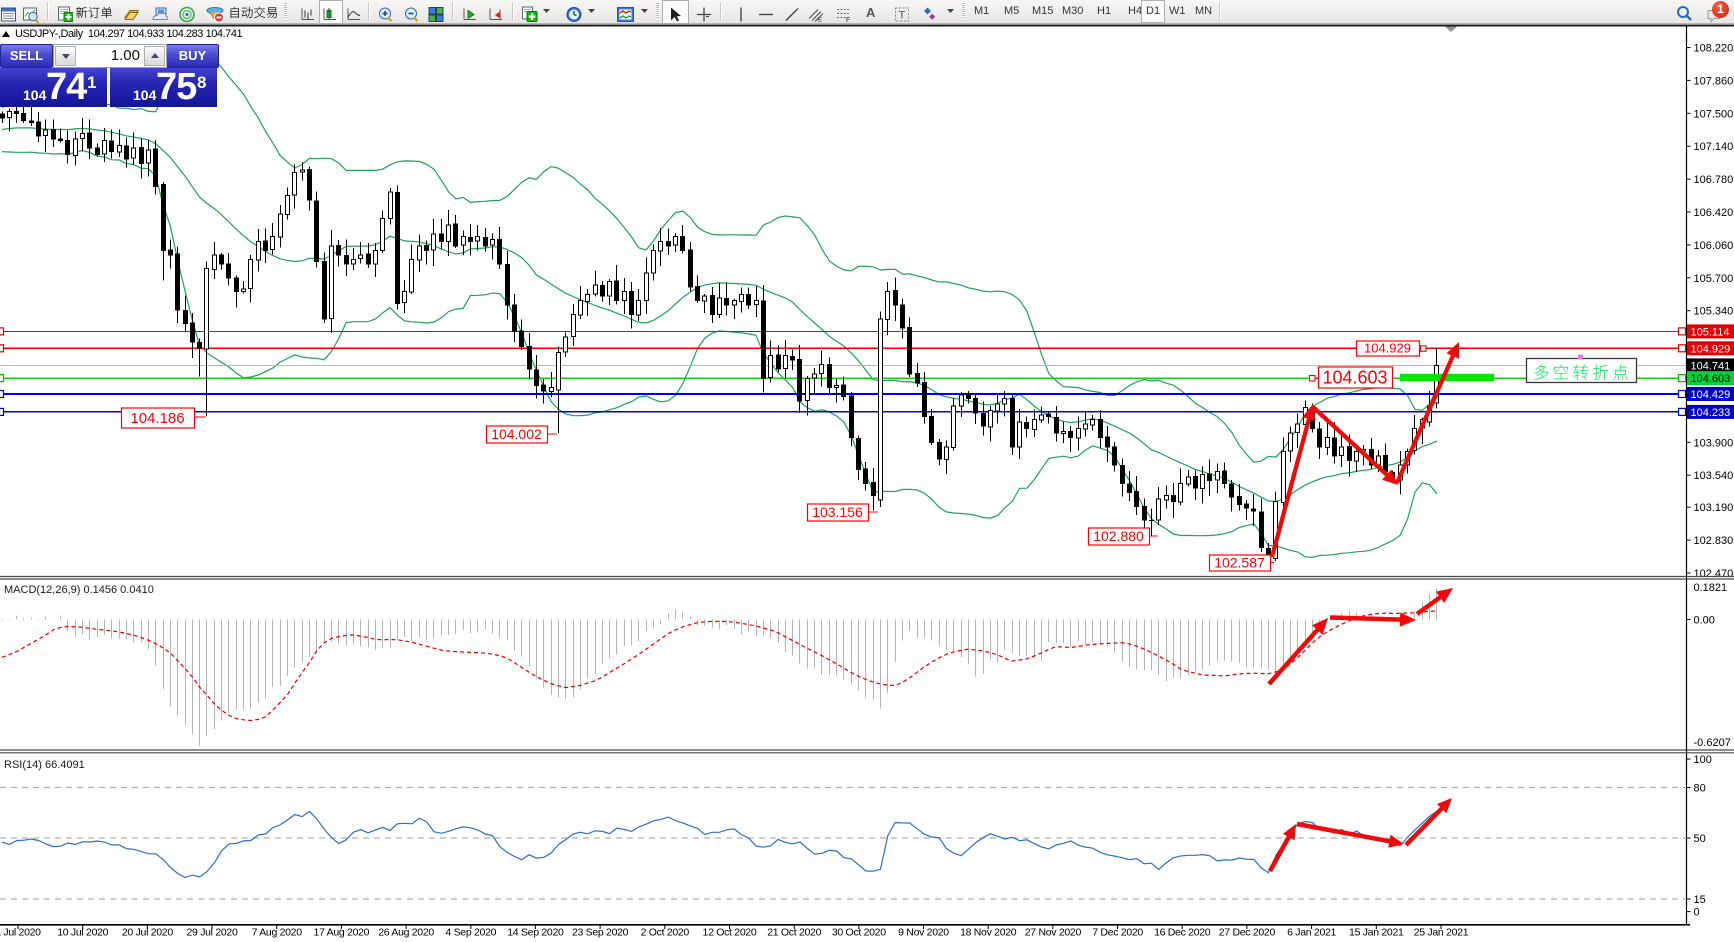 The height and width of the screenshot is (942, 1734). I want to click on svg-text: 103.900, so click(1714, 443).